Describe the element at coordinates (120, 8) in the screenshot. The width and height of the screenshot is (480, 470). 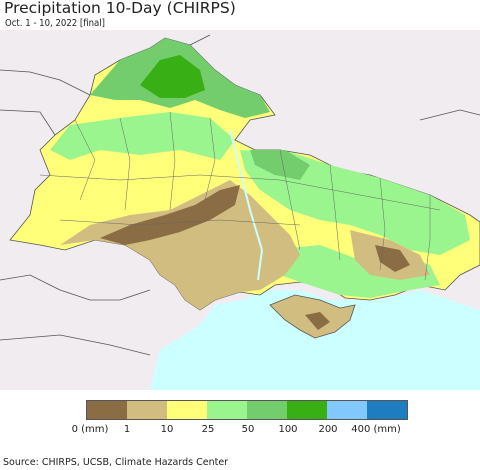
I see `map-title: Precipitation 10-Day (CHIRPS)` at that location.